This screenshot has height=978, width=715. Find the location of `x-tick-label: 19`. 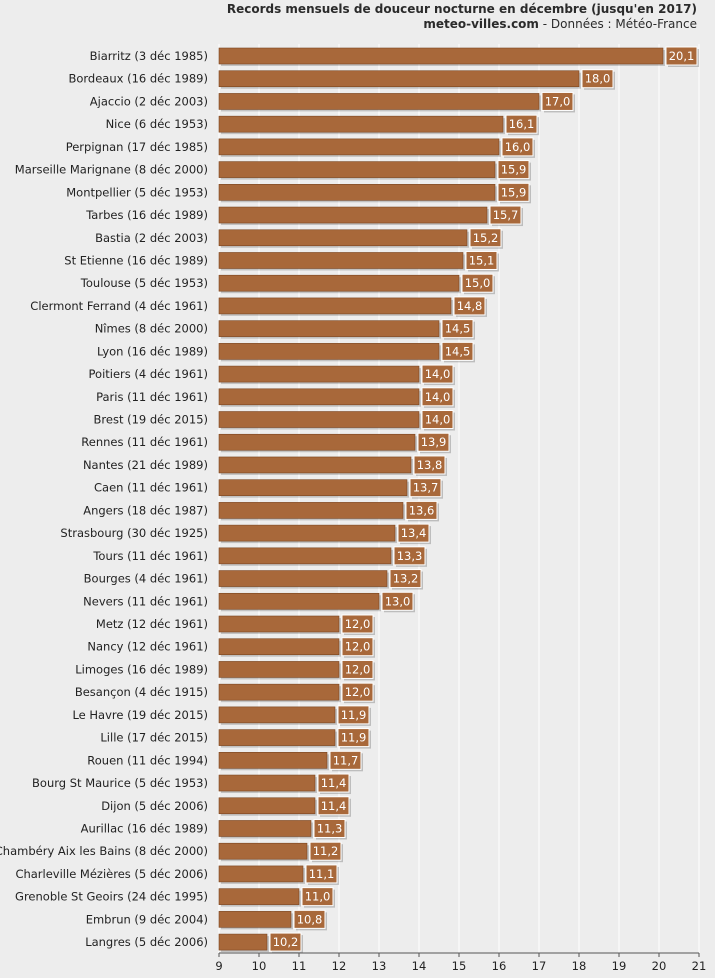

x-tick-label: 19 is located at coordinates (619, 966).